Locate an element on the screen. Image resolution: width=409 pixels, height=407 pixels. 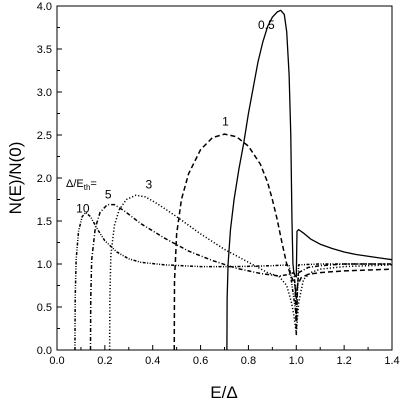
curve-label: 0.5 is located at coordinates (266, 25).